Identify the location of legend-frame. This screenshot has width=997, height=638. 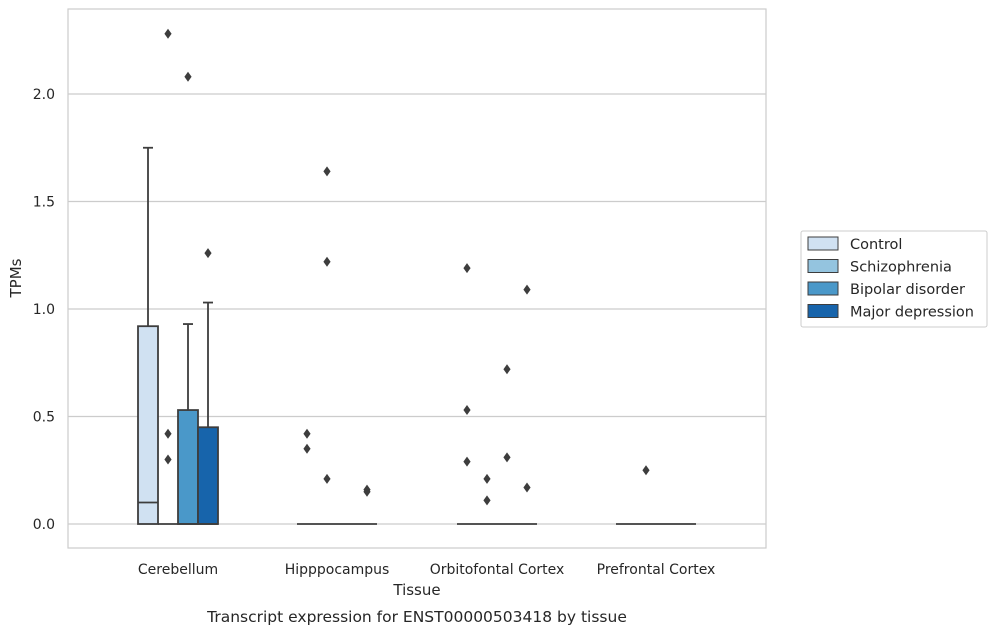
(894, 279).